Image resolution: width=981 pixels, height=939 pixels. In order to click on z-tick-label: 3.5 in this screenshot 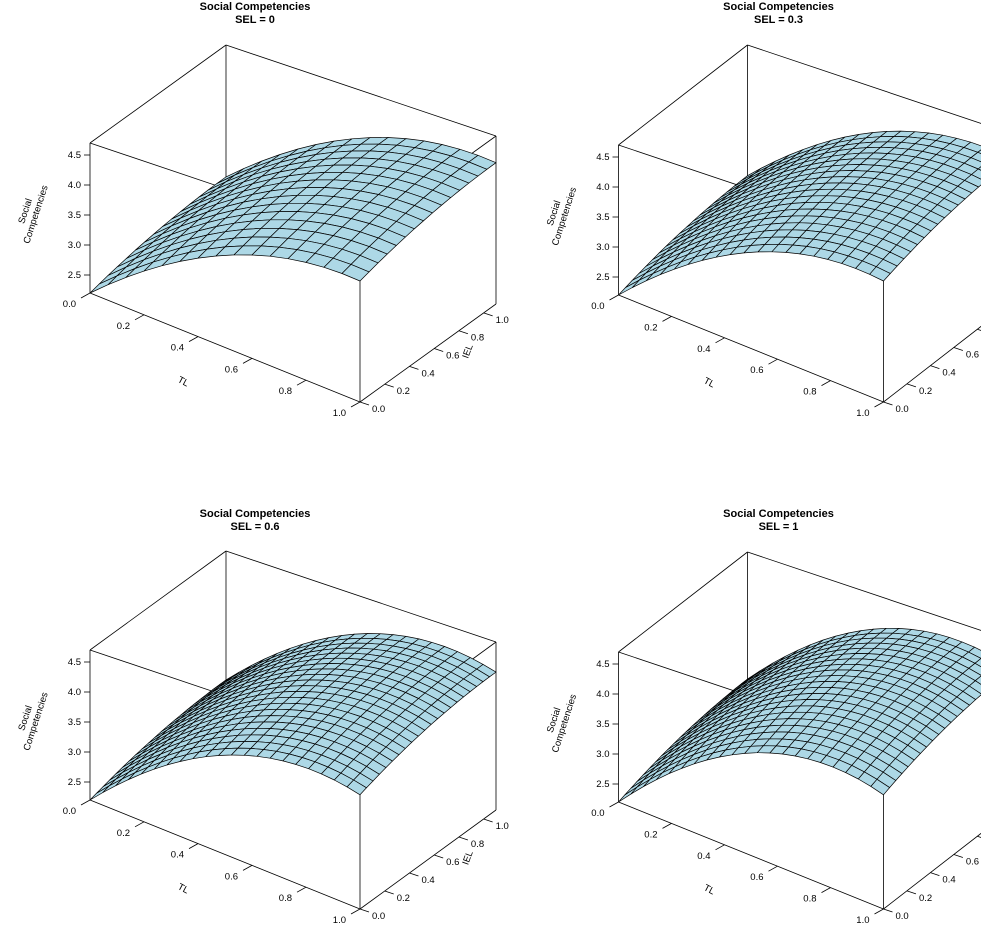, I will do `click(602, 724)`.